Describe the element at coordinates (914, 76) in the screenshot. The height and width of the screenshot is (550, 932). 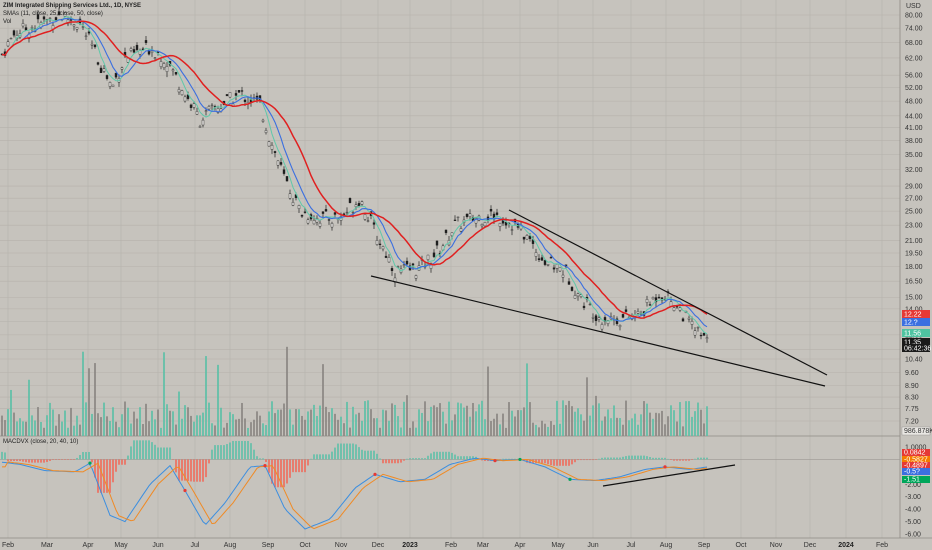
I see `price-tick-label: 56.00` at that location.